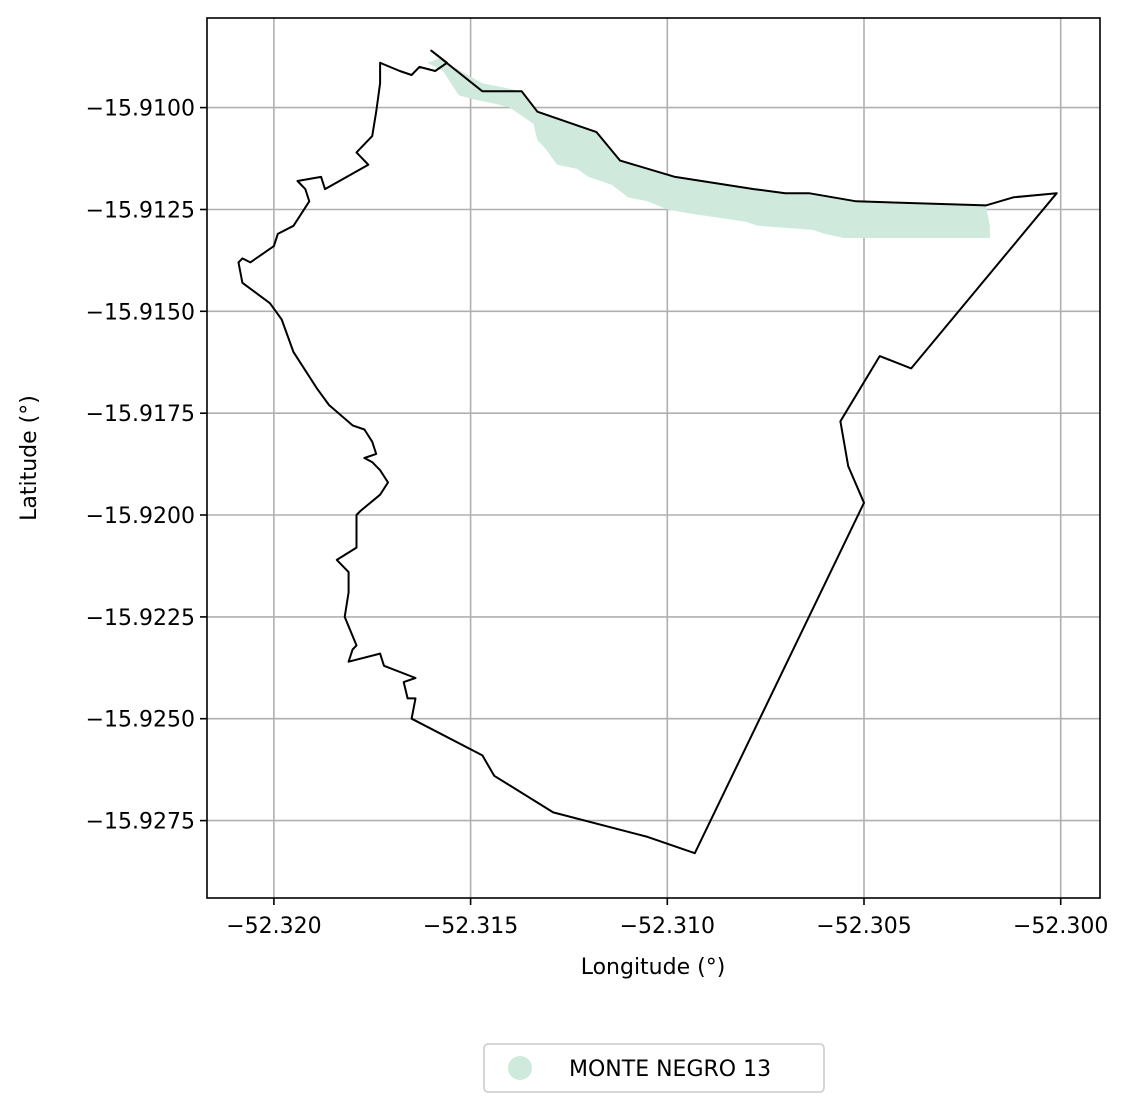 Image resolution: width=1136 pixels, height=1111 pixels. Describe the element at coordinates (29, 458) in the screenshot. I see `y-axis-title: Latitude (°)` at that location.